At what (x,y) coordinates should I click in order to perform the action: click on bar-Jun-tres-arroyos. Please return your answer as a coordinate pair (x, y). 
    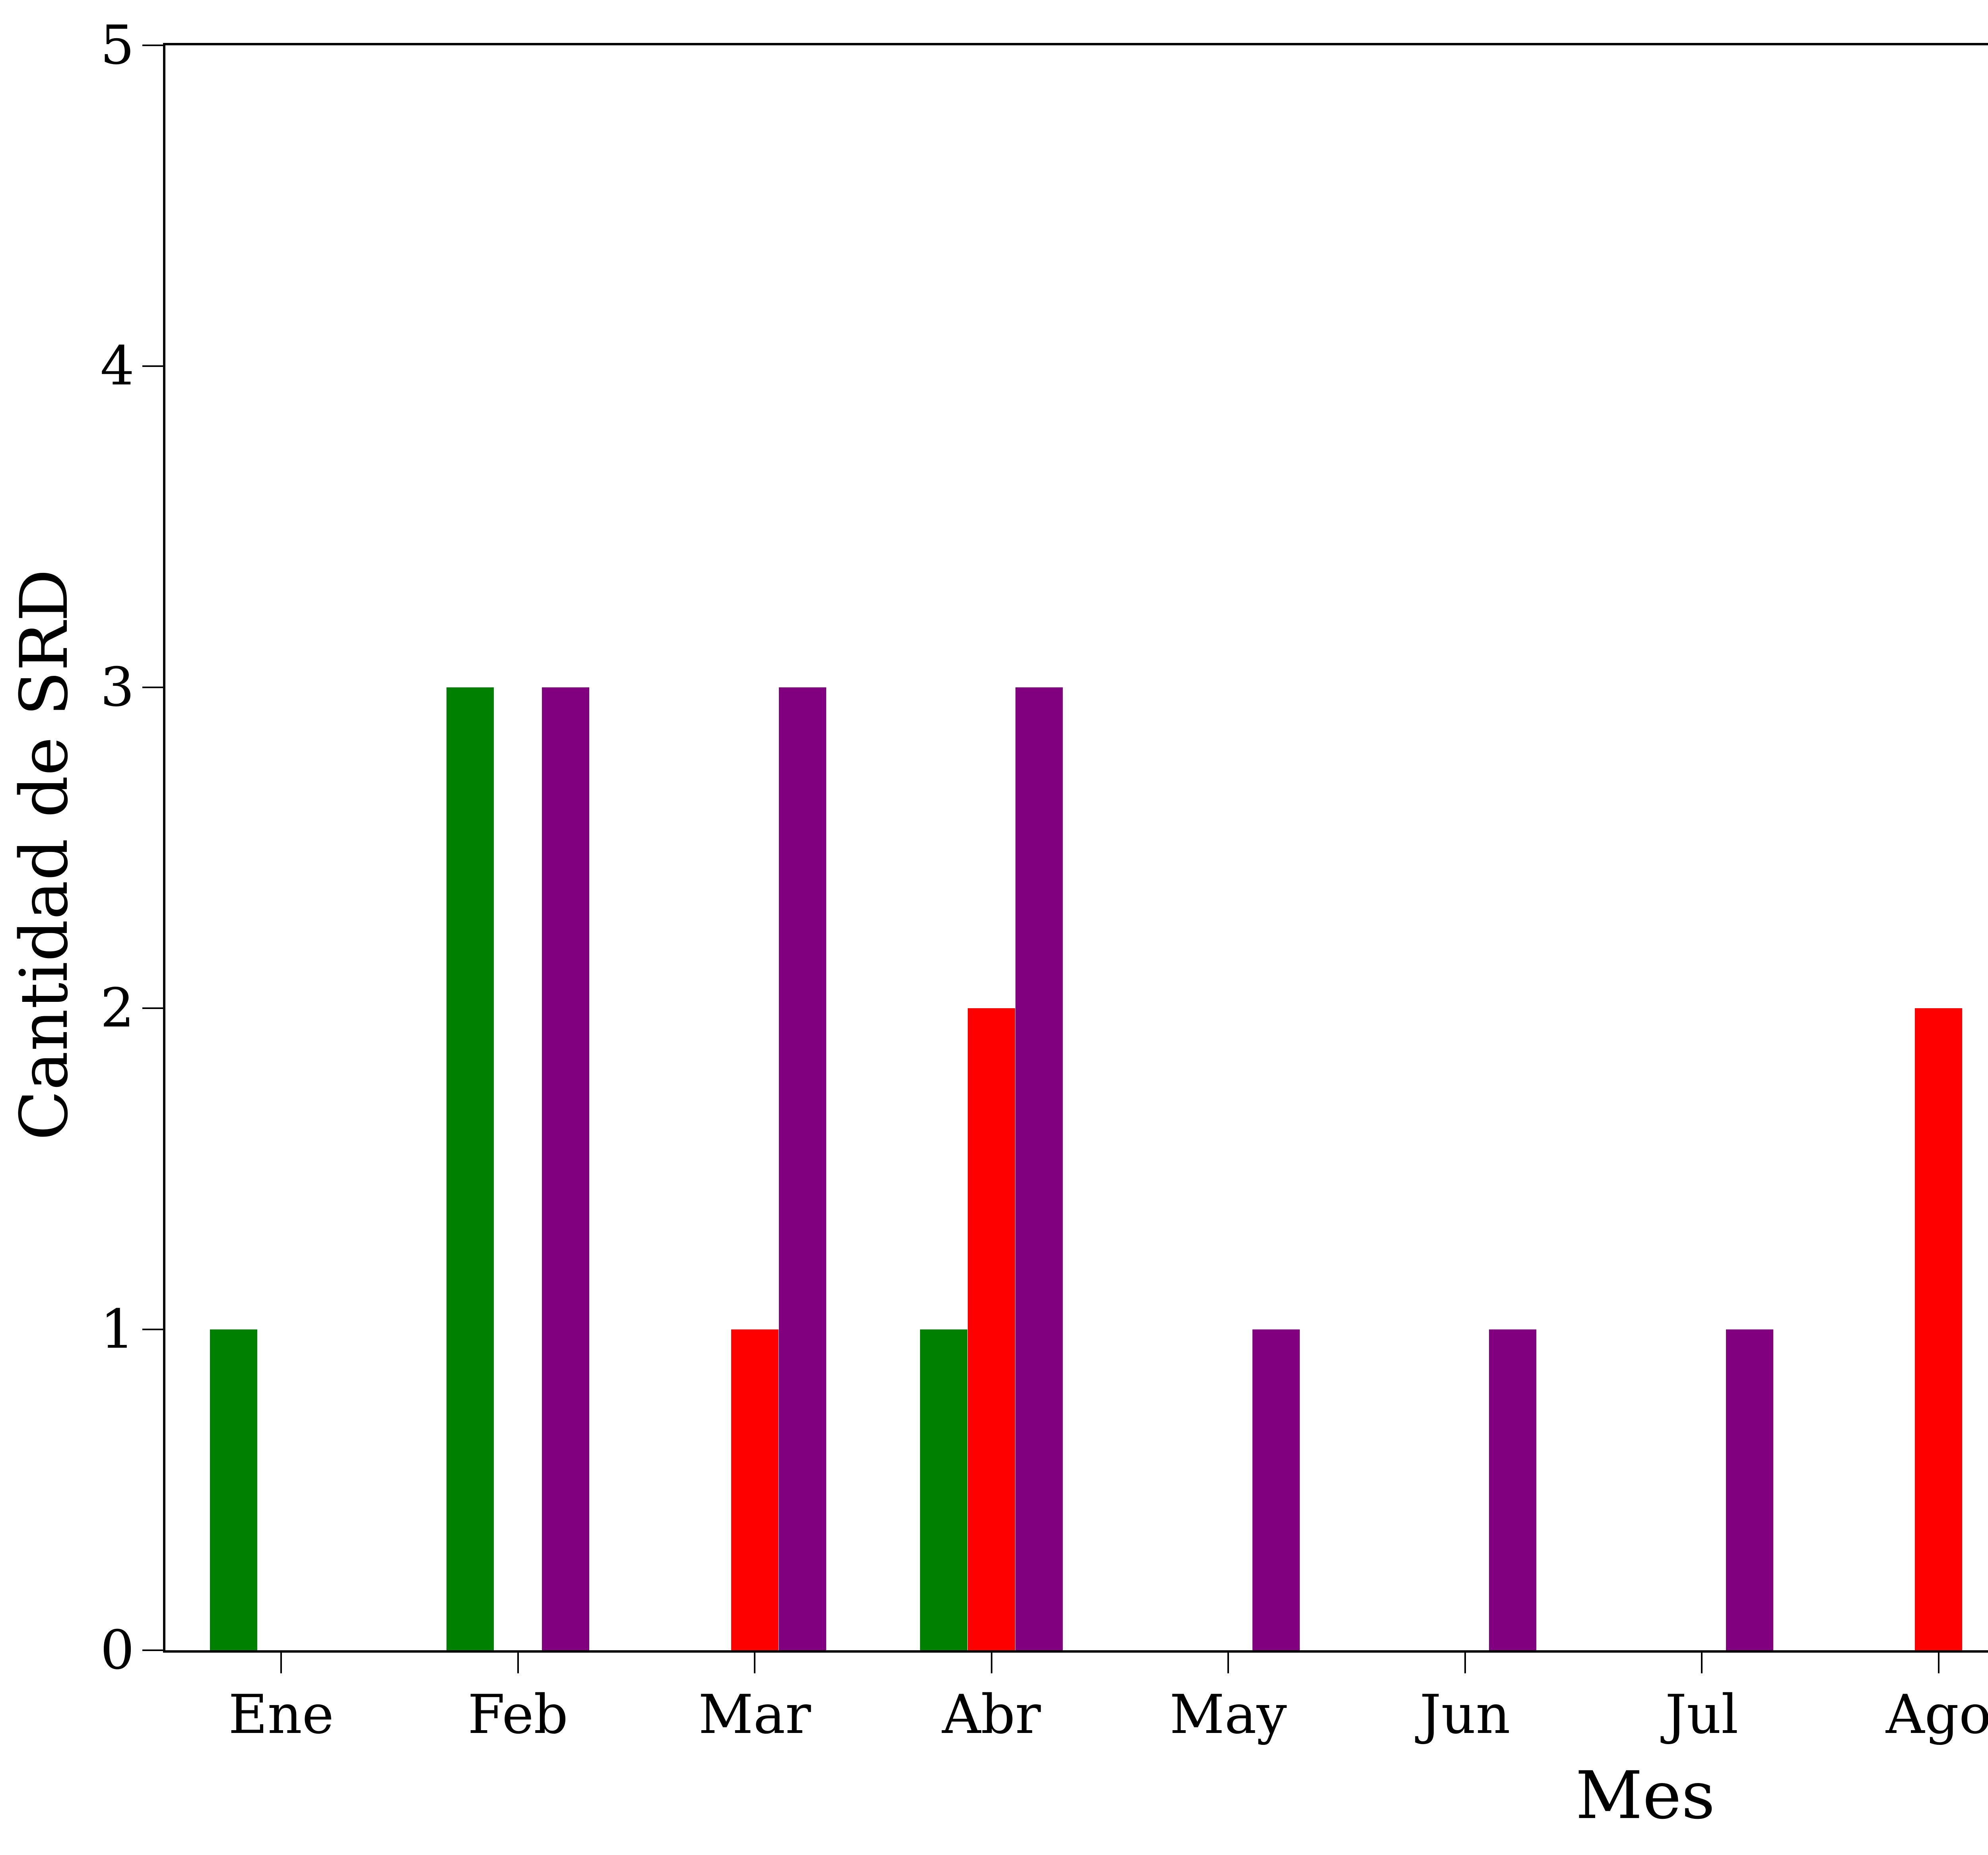
    Looking at the image, I should click on (1513, 1489).